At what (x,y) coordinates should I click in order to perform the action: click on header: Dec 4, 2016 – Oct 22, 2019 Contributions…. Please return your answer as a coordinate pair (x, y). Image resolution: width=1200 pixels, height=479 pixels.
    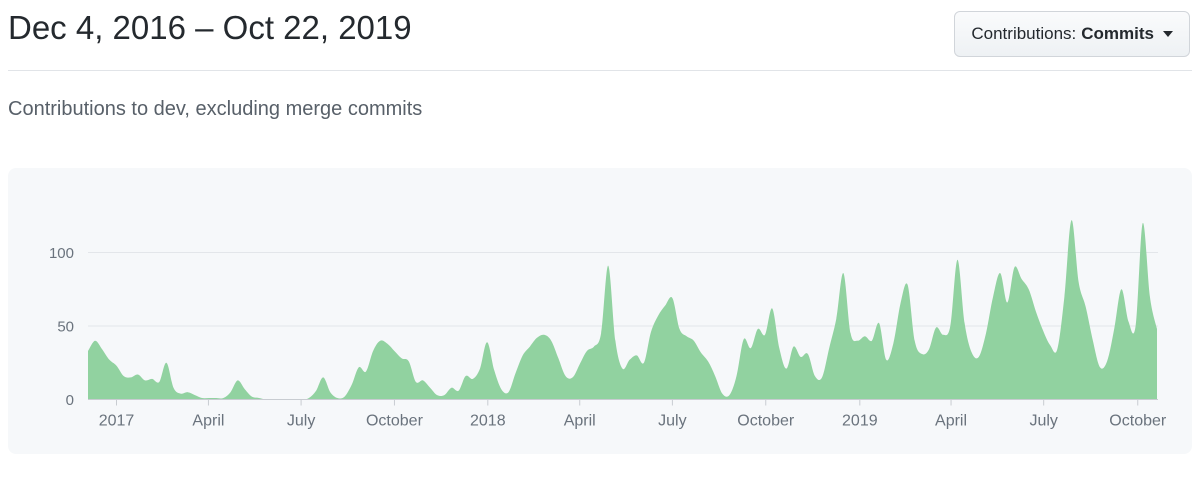
    Looking at the image, I should click on (600, 32).